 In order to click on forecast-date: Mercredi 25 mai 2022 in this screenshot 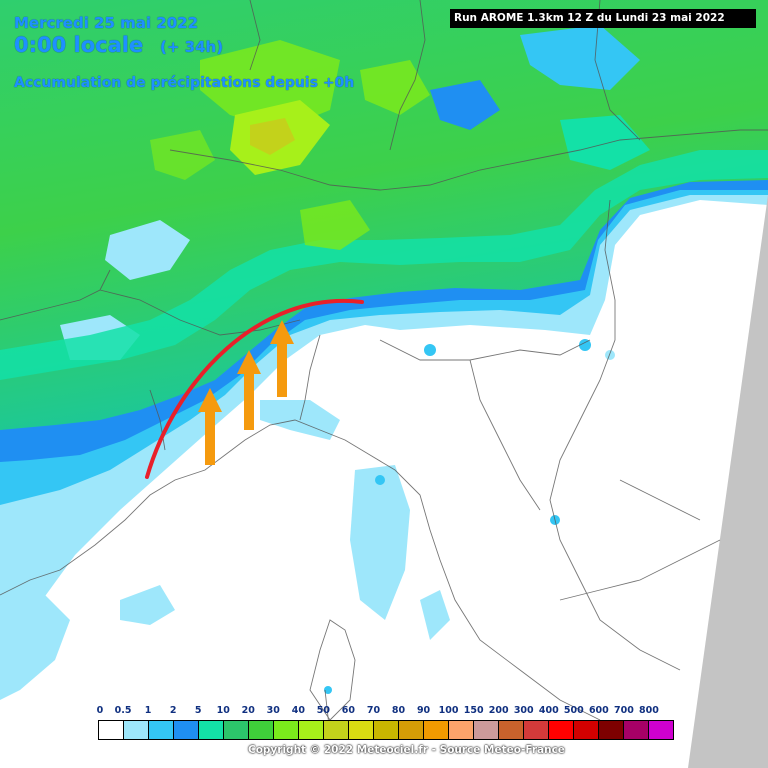, I will do `click(106, 23)`.